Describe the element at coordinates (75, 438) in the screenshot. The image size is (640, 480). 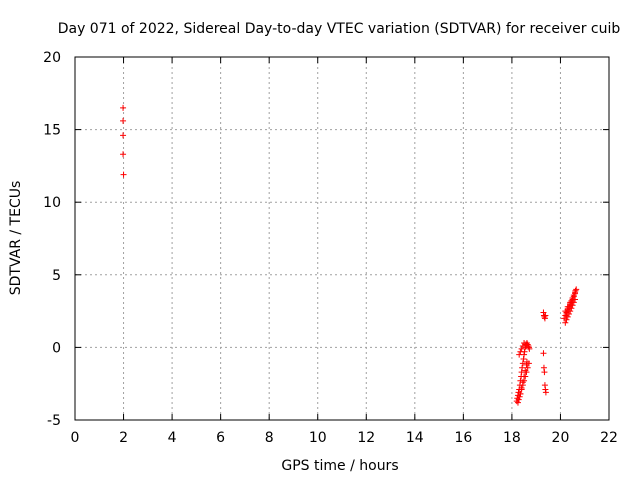
I see `x-tick-label: 0` at that location.